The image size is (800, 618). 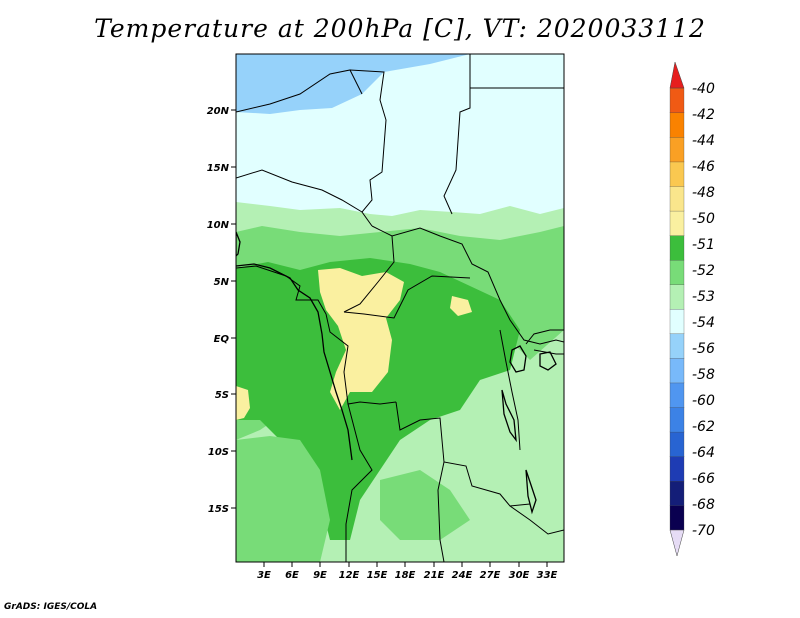 What do you see at coordinates (547, 575) in the screenshot?
I see `lon-label: 33E` at bounding box center [547, 575].